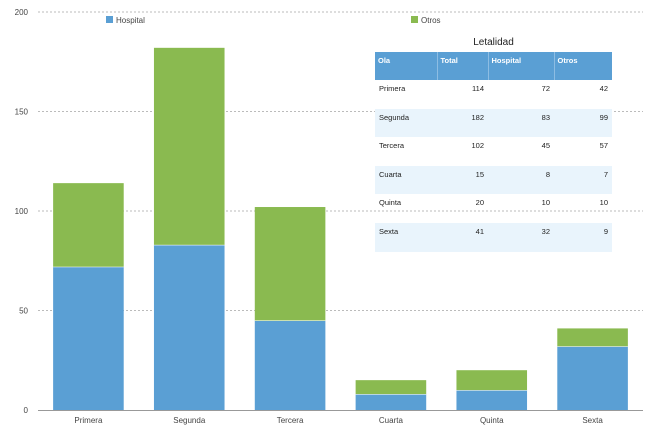  I want to click on y-tick-label: 200, so click(22, 12).